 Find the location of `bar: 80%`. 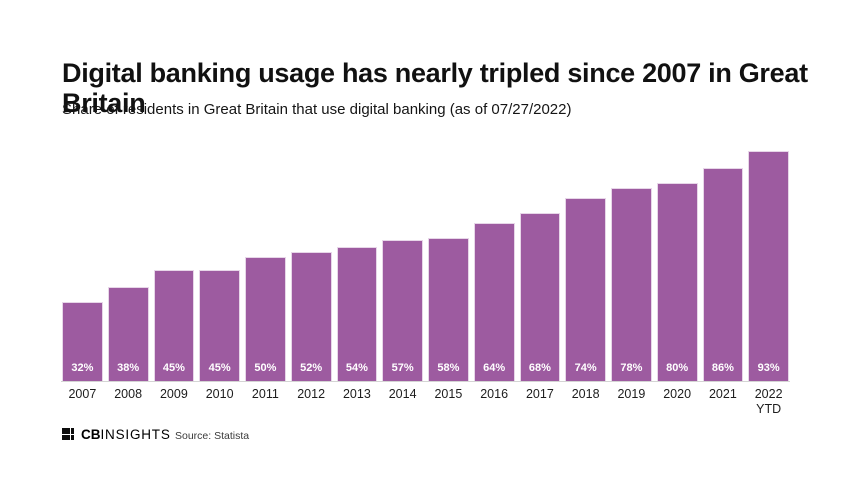

bar: 80% is located at coordinates (677, 282).